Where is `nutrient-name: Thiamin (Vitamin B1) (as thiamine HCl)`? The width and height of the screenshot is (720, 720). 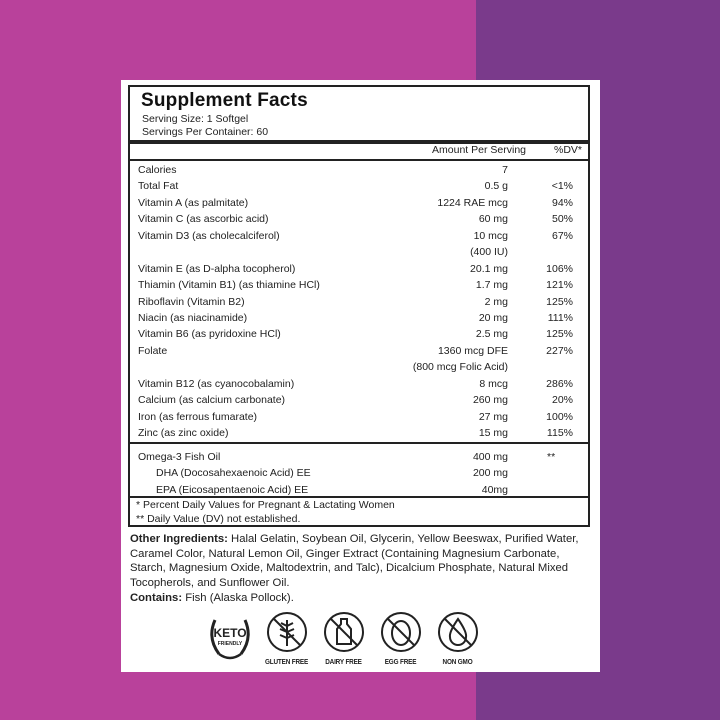 nutrient-name: Thiamin (Vitamin B1) (as thiamine HCl) is located at coordinates (229, 285).